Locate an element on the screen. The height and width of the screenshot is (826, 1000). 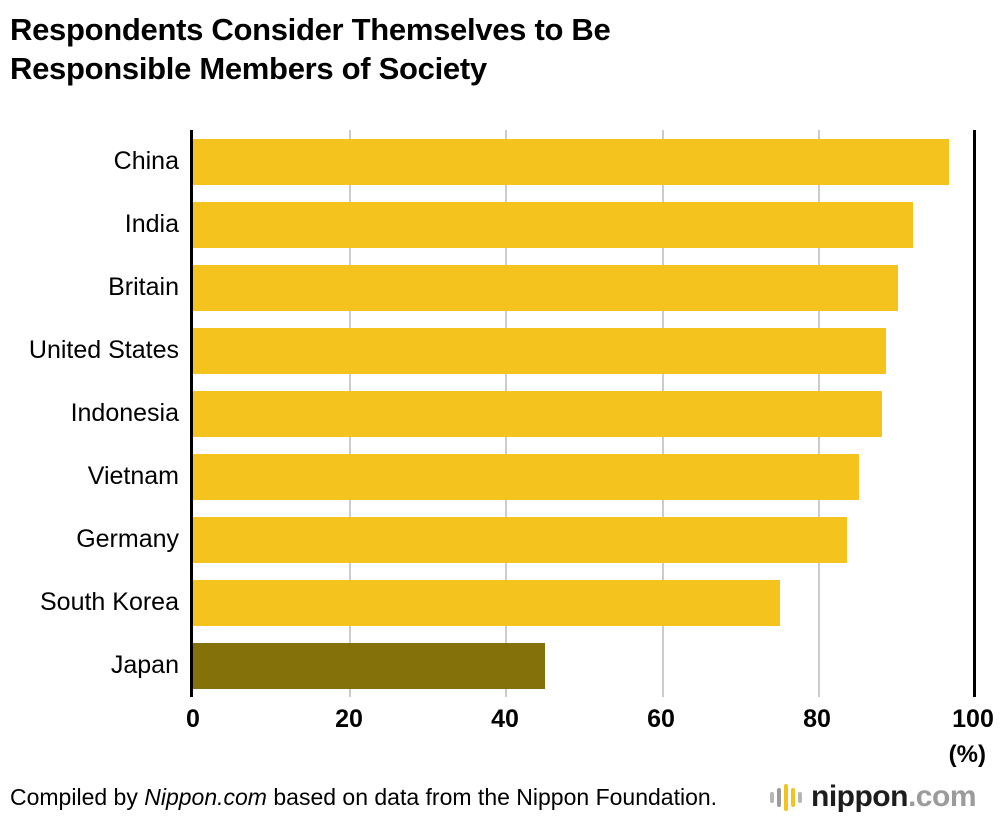
source-site-name: Nippon.com is located at coordinates (205, 796).